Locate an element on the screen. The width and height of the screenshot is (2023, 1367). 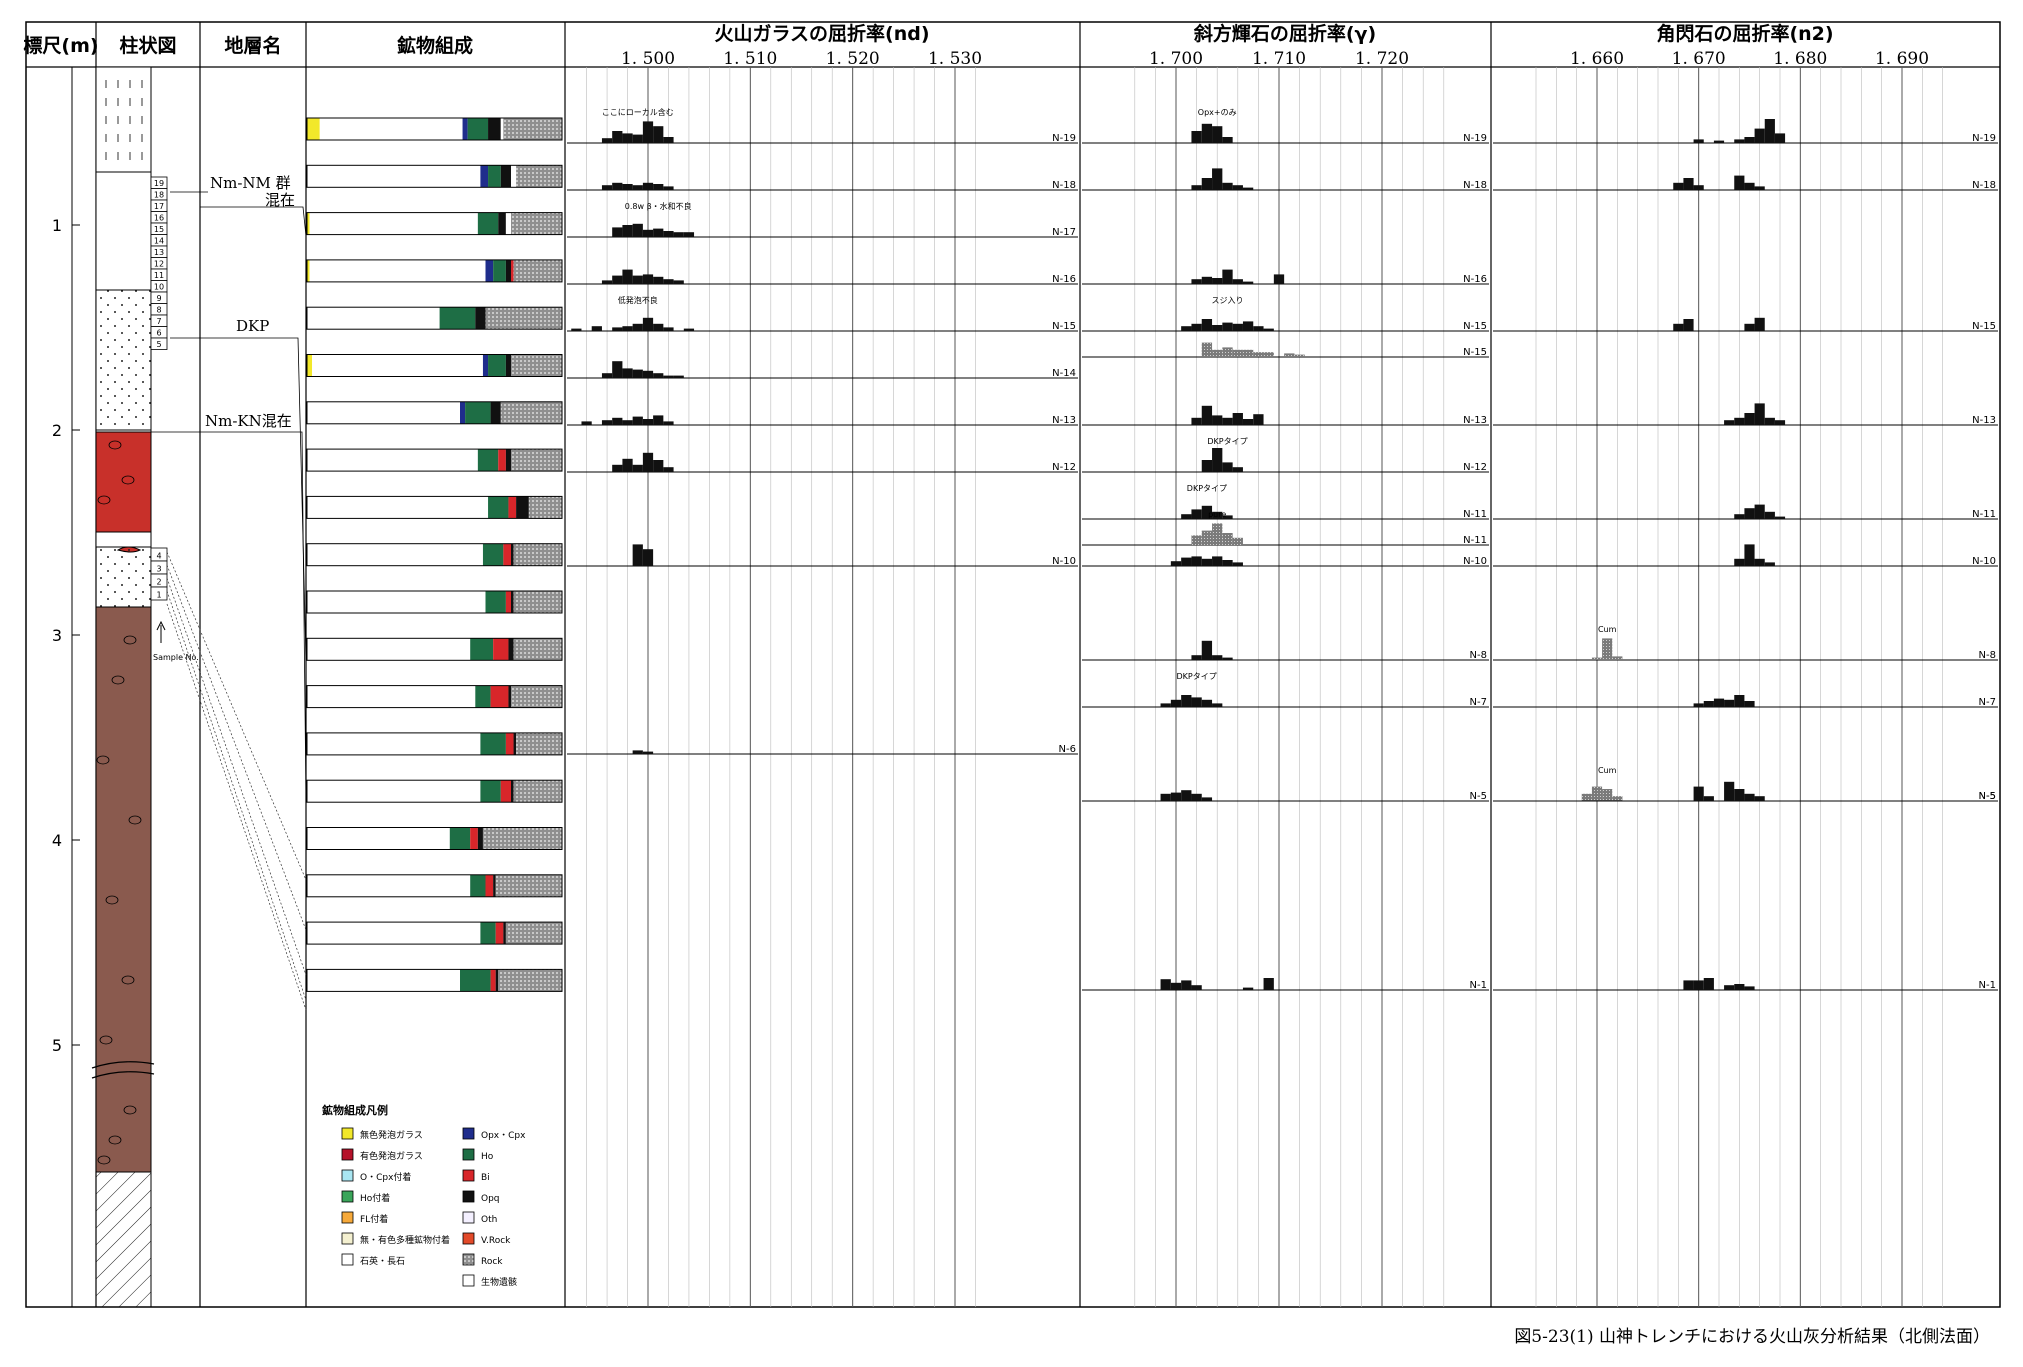
x-tick-label: 1. 700 is located at coordinates (1176, 59).